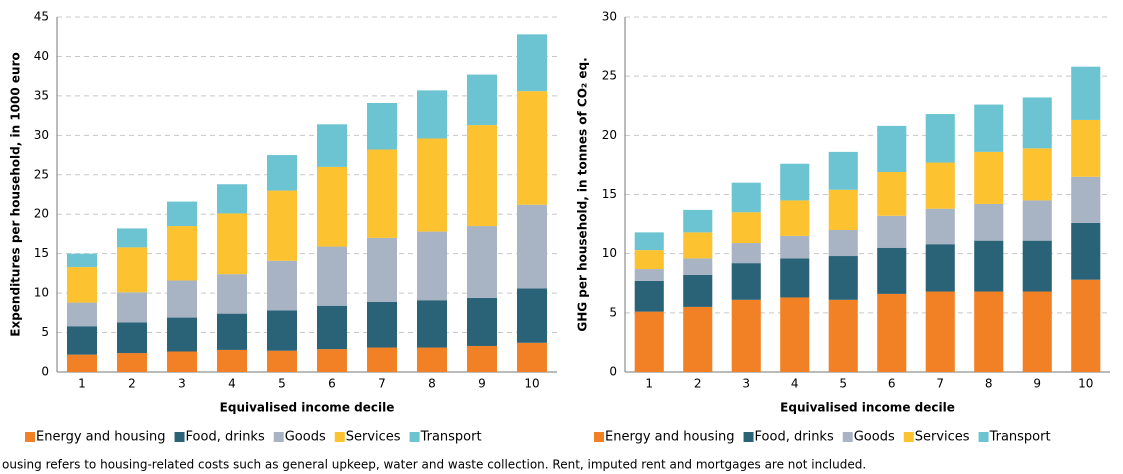  Describe the element at coordinates (16, 194) in the screenshot. I see `y-axis-title: Expenditures per household, in 1000 euro` at that location.